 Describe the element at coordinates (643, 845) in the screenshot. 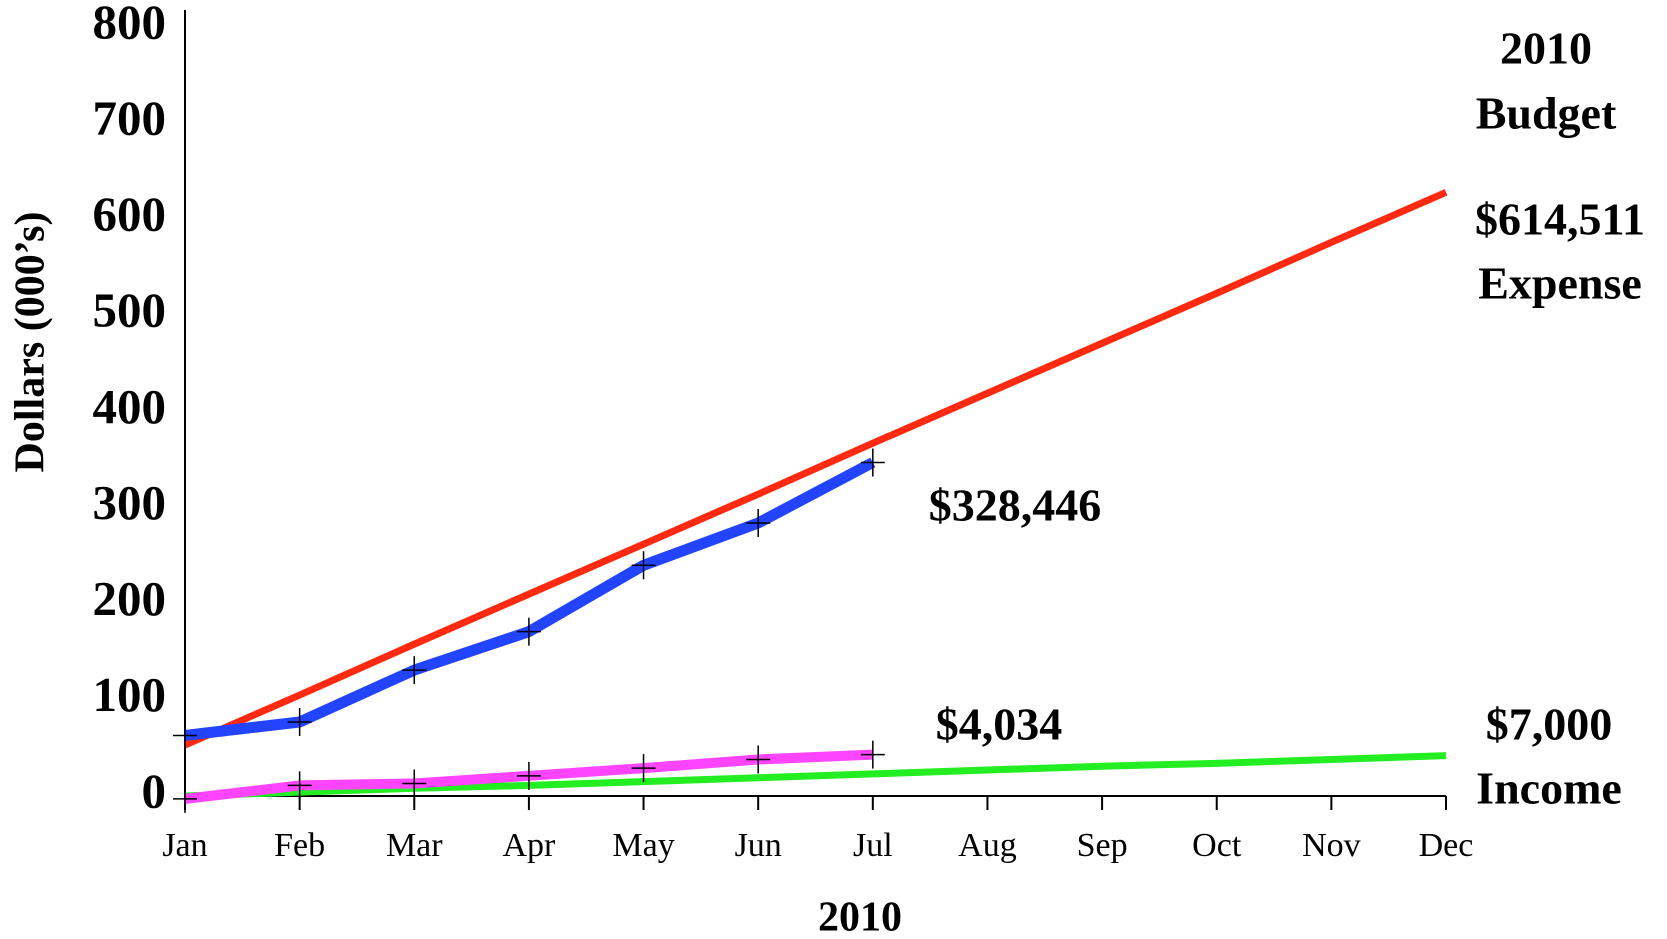

I see `x-tick-label: May` at that location.